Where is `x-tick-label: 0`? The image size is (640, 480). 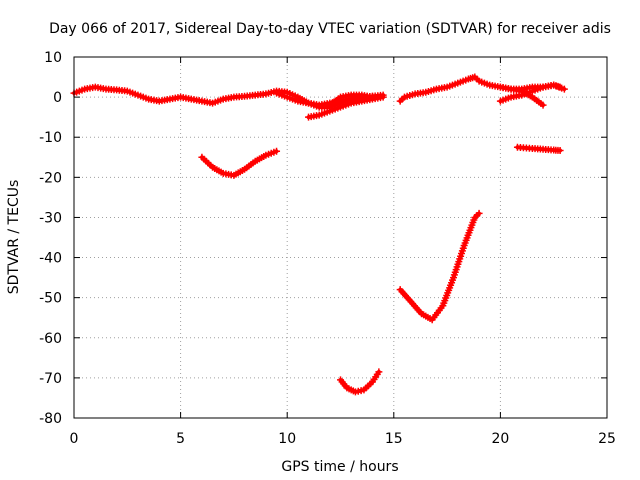 x-tick-label: 0 is located at coordinates (74, 439).